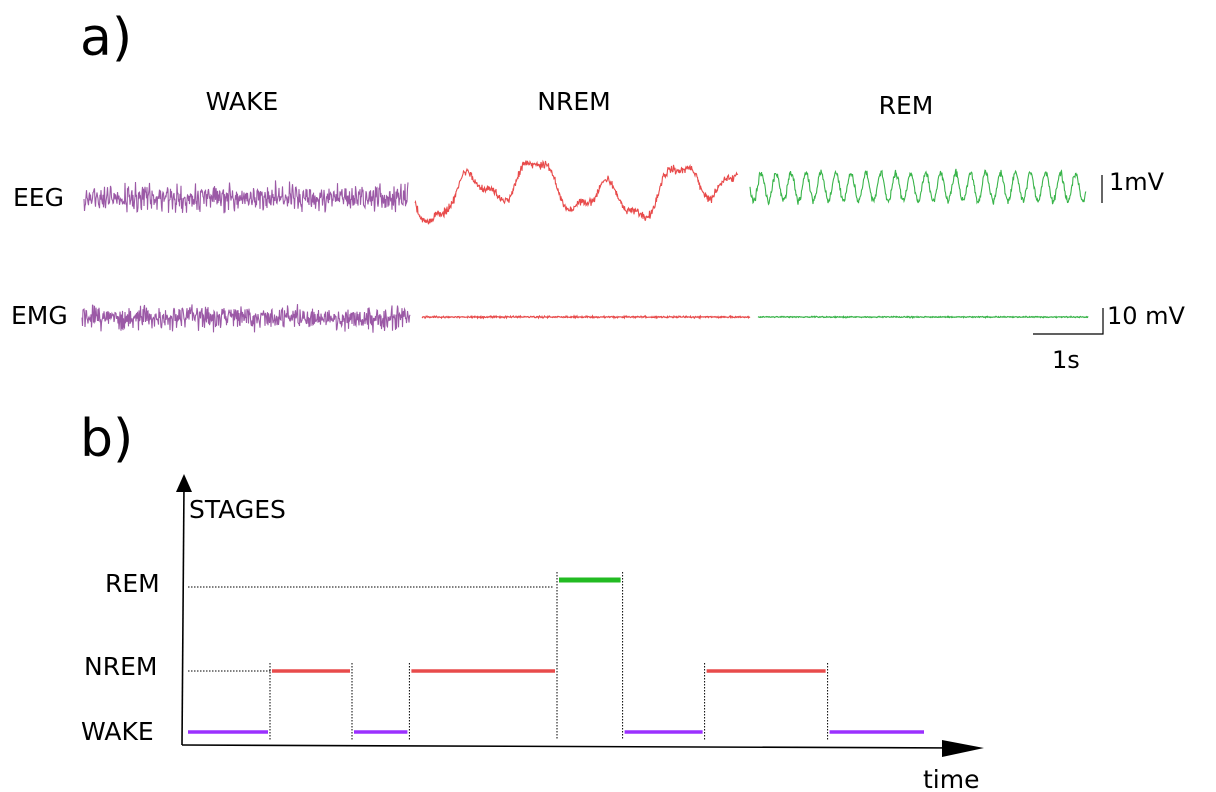 The width and height of the screenshot is (1216, 792). What do you see at coordinates (1066, 360) in the screenshot?
I see `time-scale-label: 1s` at bounding box center [1066, 360].